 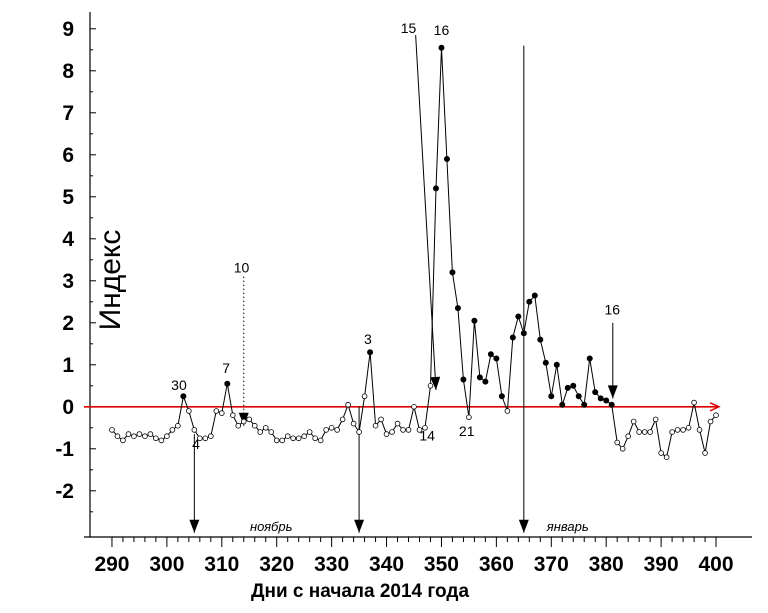 I want to click on x-tick-label: 340, so click(x=386, y=564).